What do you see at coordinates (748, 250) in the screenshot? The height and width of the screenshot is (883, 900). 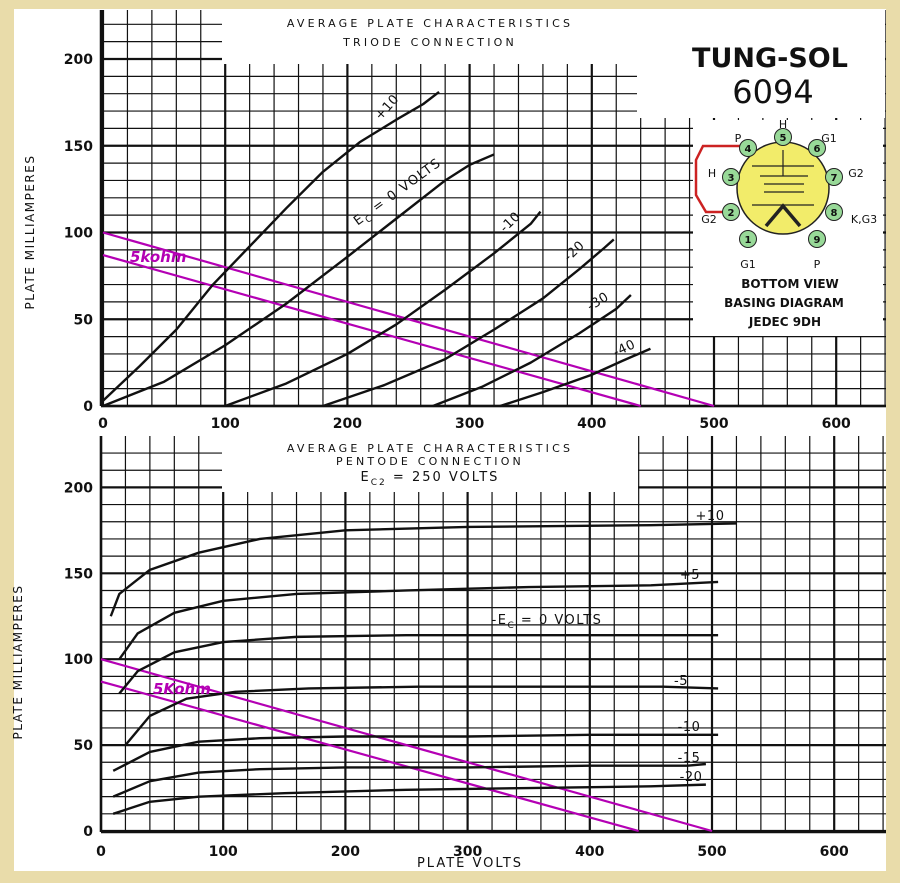 I see `basing-pin: 1 G1` at bounding box center [748, 250].